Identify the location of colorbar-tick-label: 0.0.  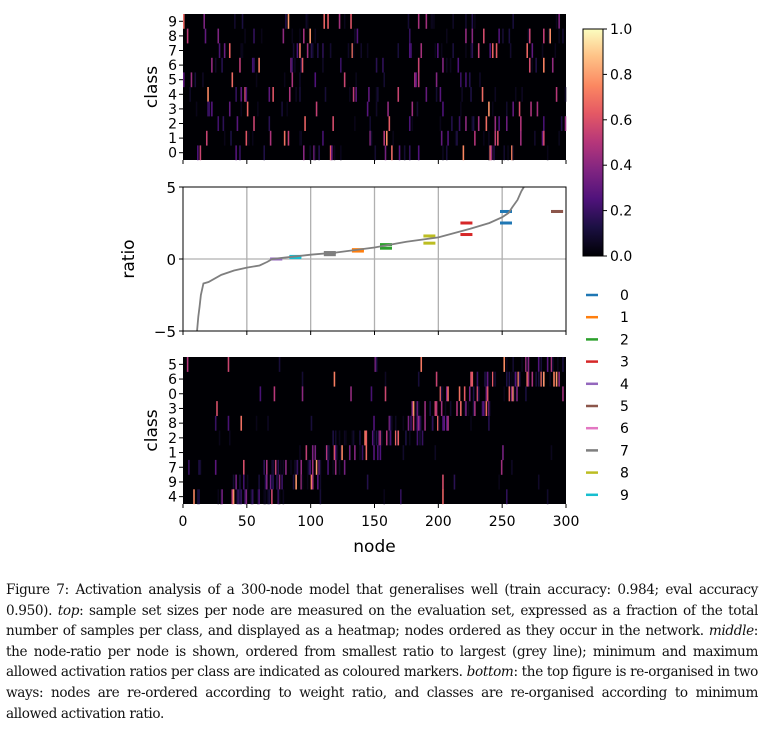
(621, 257).